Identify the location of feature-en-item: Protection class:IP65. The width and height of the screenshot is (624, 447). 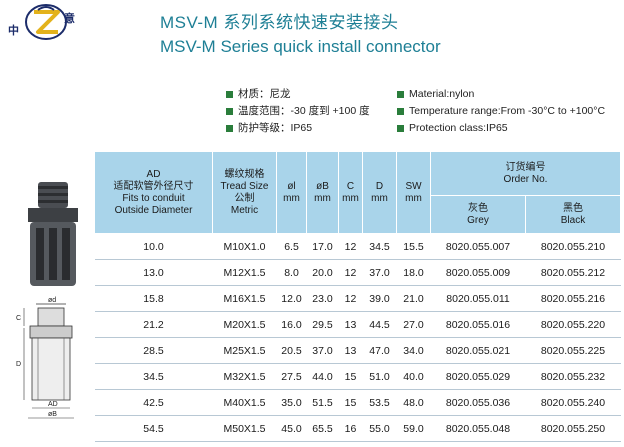
(501, 128).